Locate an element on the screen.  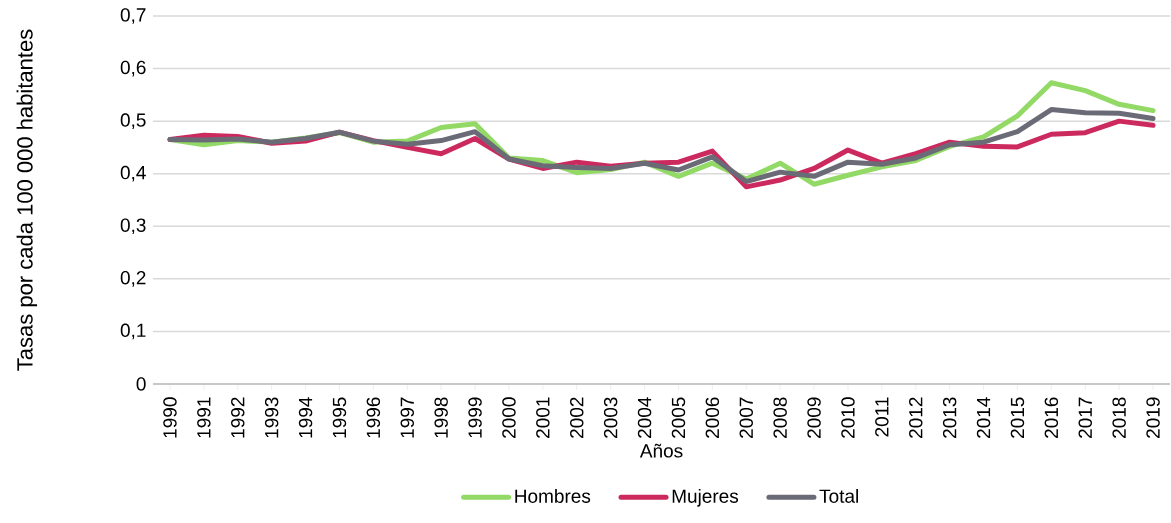
x-tick-label: 2017 is located at coordinates (1085, 417).